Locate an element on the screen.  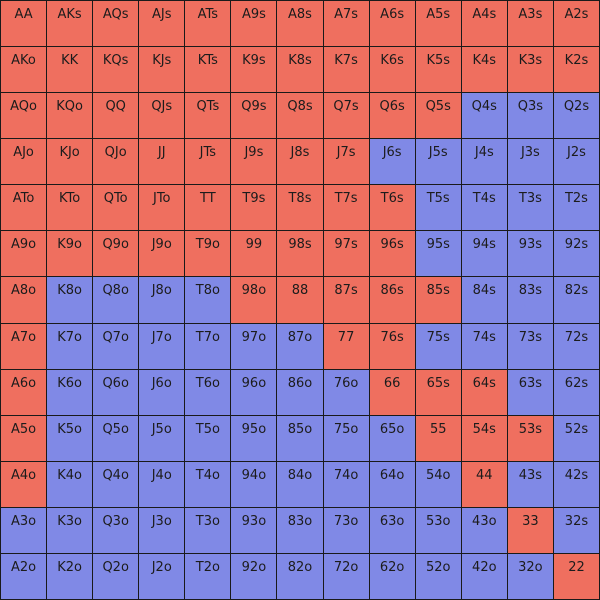
hand-cell: AKs is located at coordinates (70, 24).